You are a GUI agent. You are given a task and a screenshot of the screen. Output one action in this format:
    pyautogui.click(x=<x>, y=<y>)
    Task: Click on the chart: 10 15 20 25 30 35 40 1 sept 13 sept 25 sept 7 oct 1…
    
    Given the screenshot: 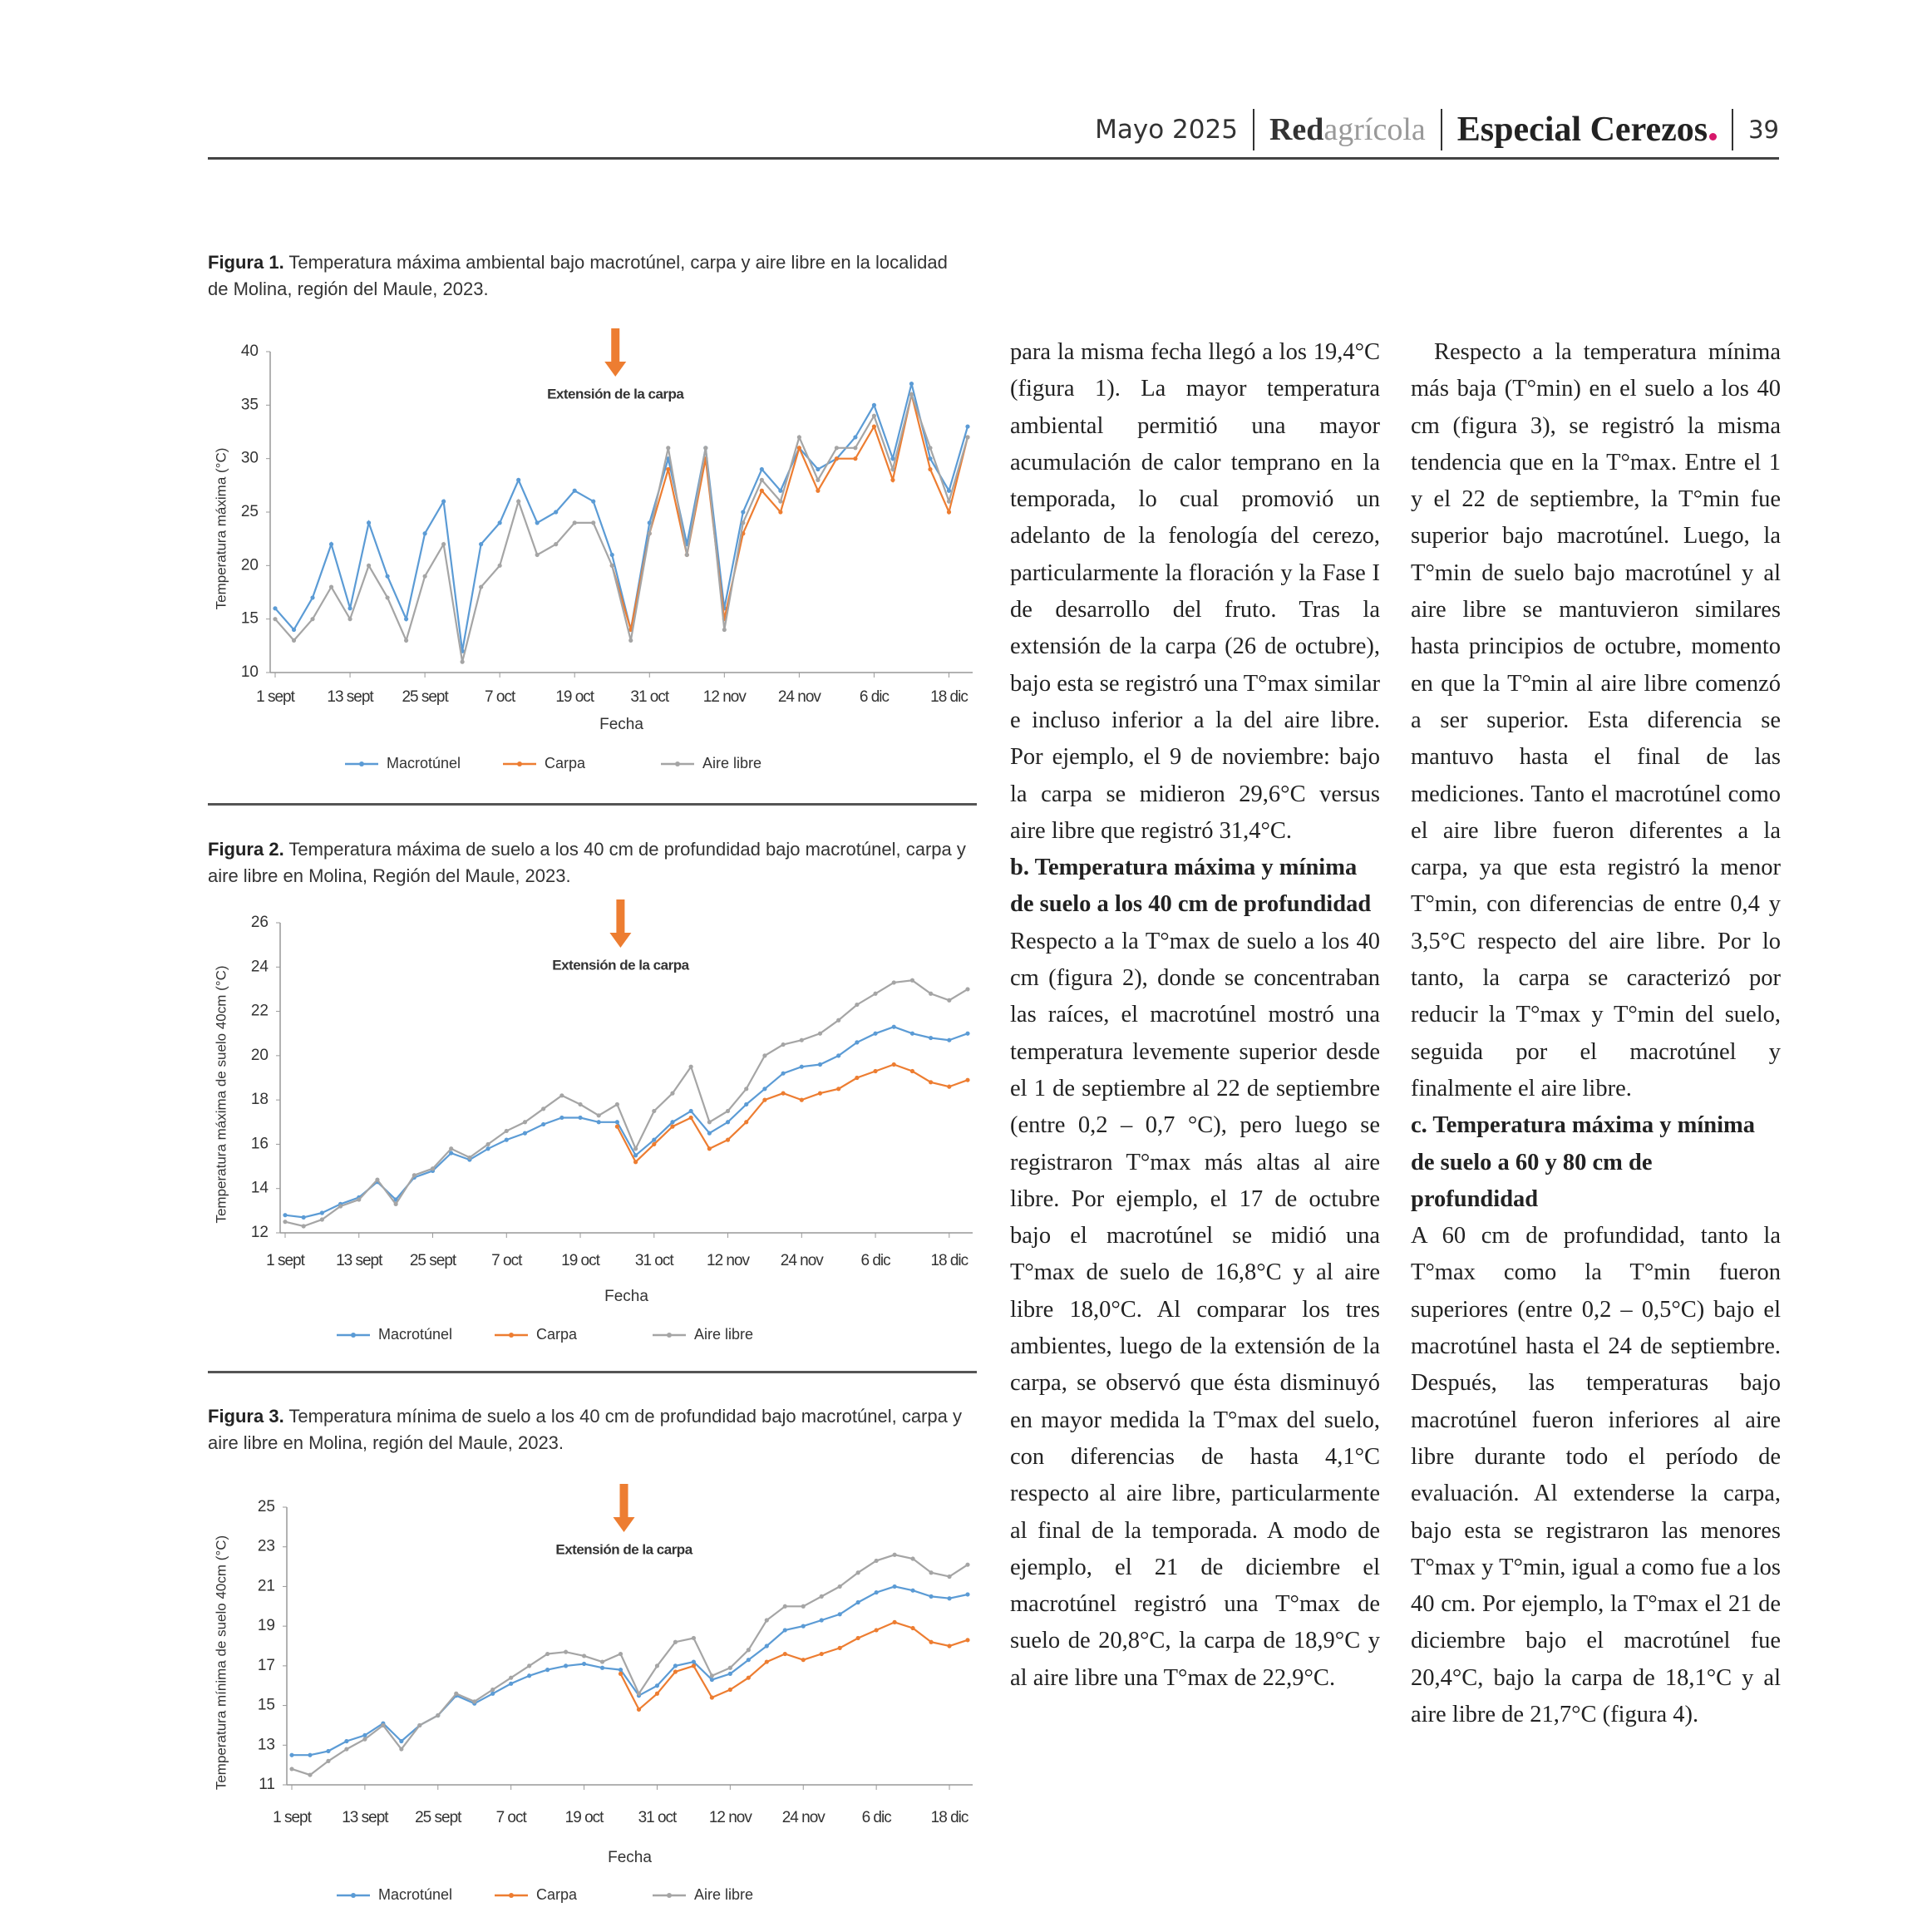 What is the action you would take?
    pyautogui.click(x=593, y=549)
    